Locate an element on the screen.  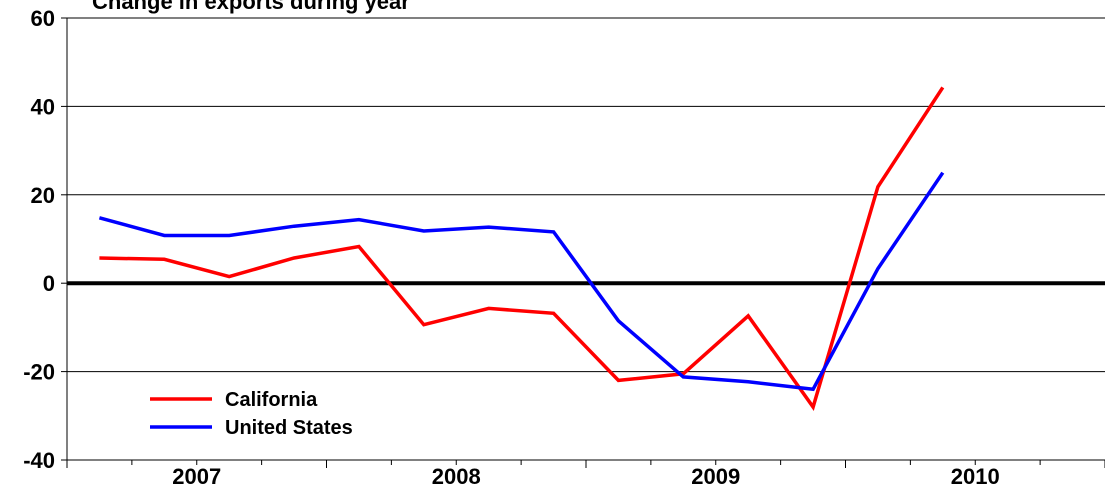
y-axis-ticks: 60 40 20 0 -20 -40 is located at coordinates (45, 239).